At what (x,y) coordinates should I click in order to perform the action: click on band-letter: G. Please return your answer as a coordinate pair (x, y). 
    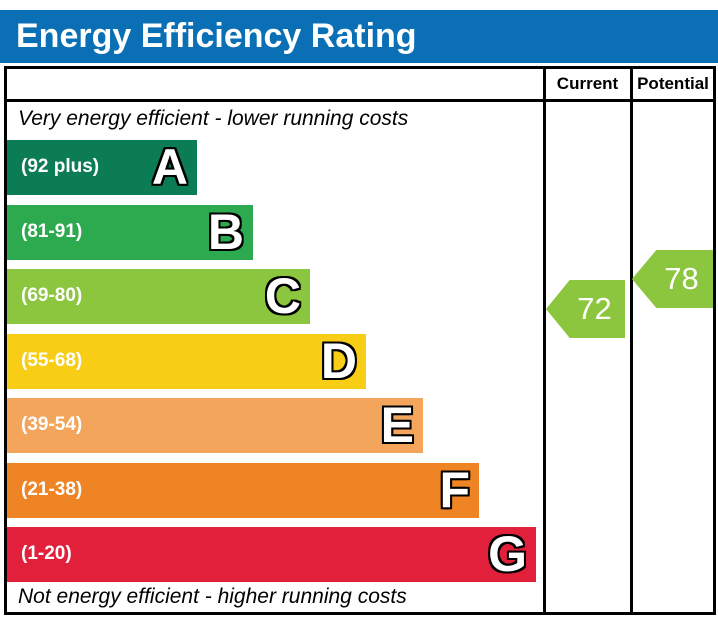
    Looking at the image, I should click on (507, 554).